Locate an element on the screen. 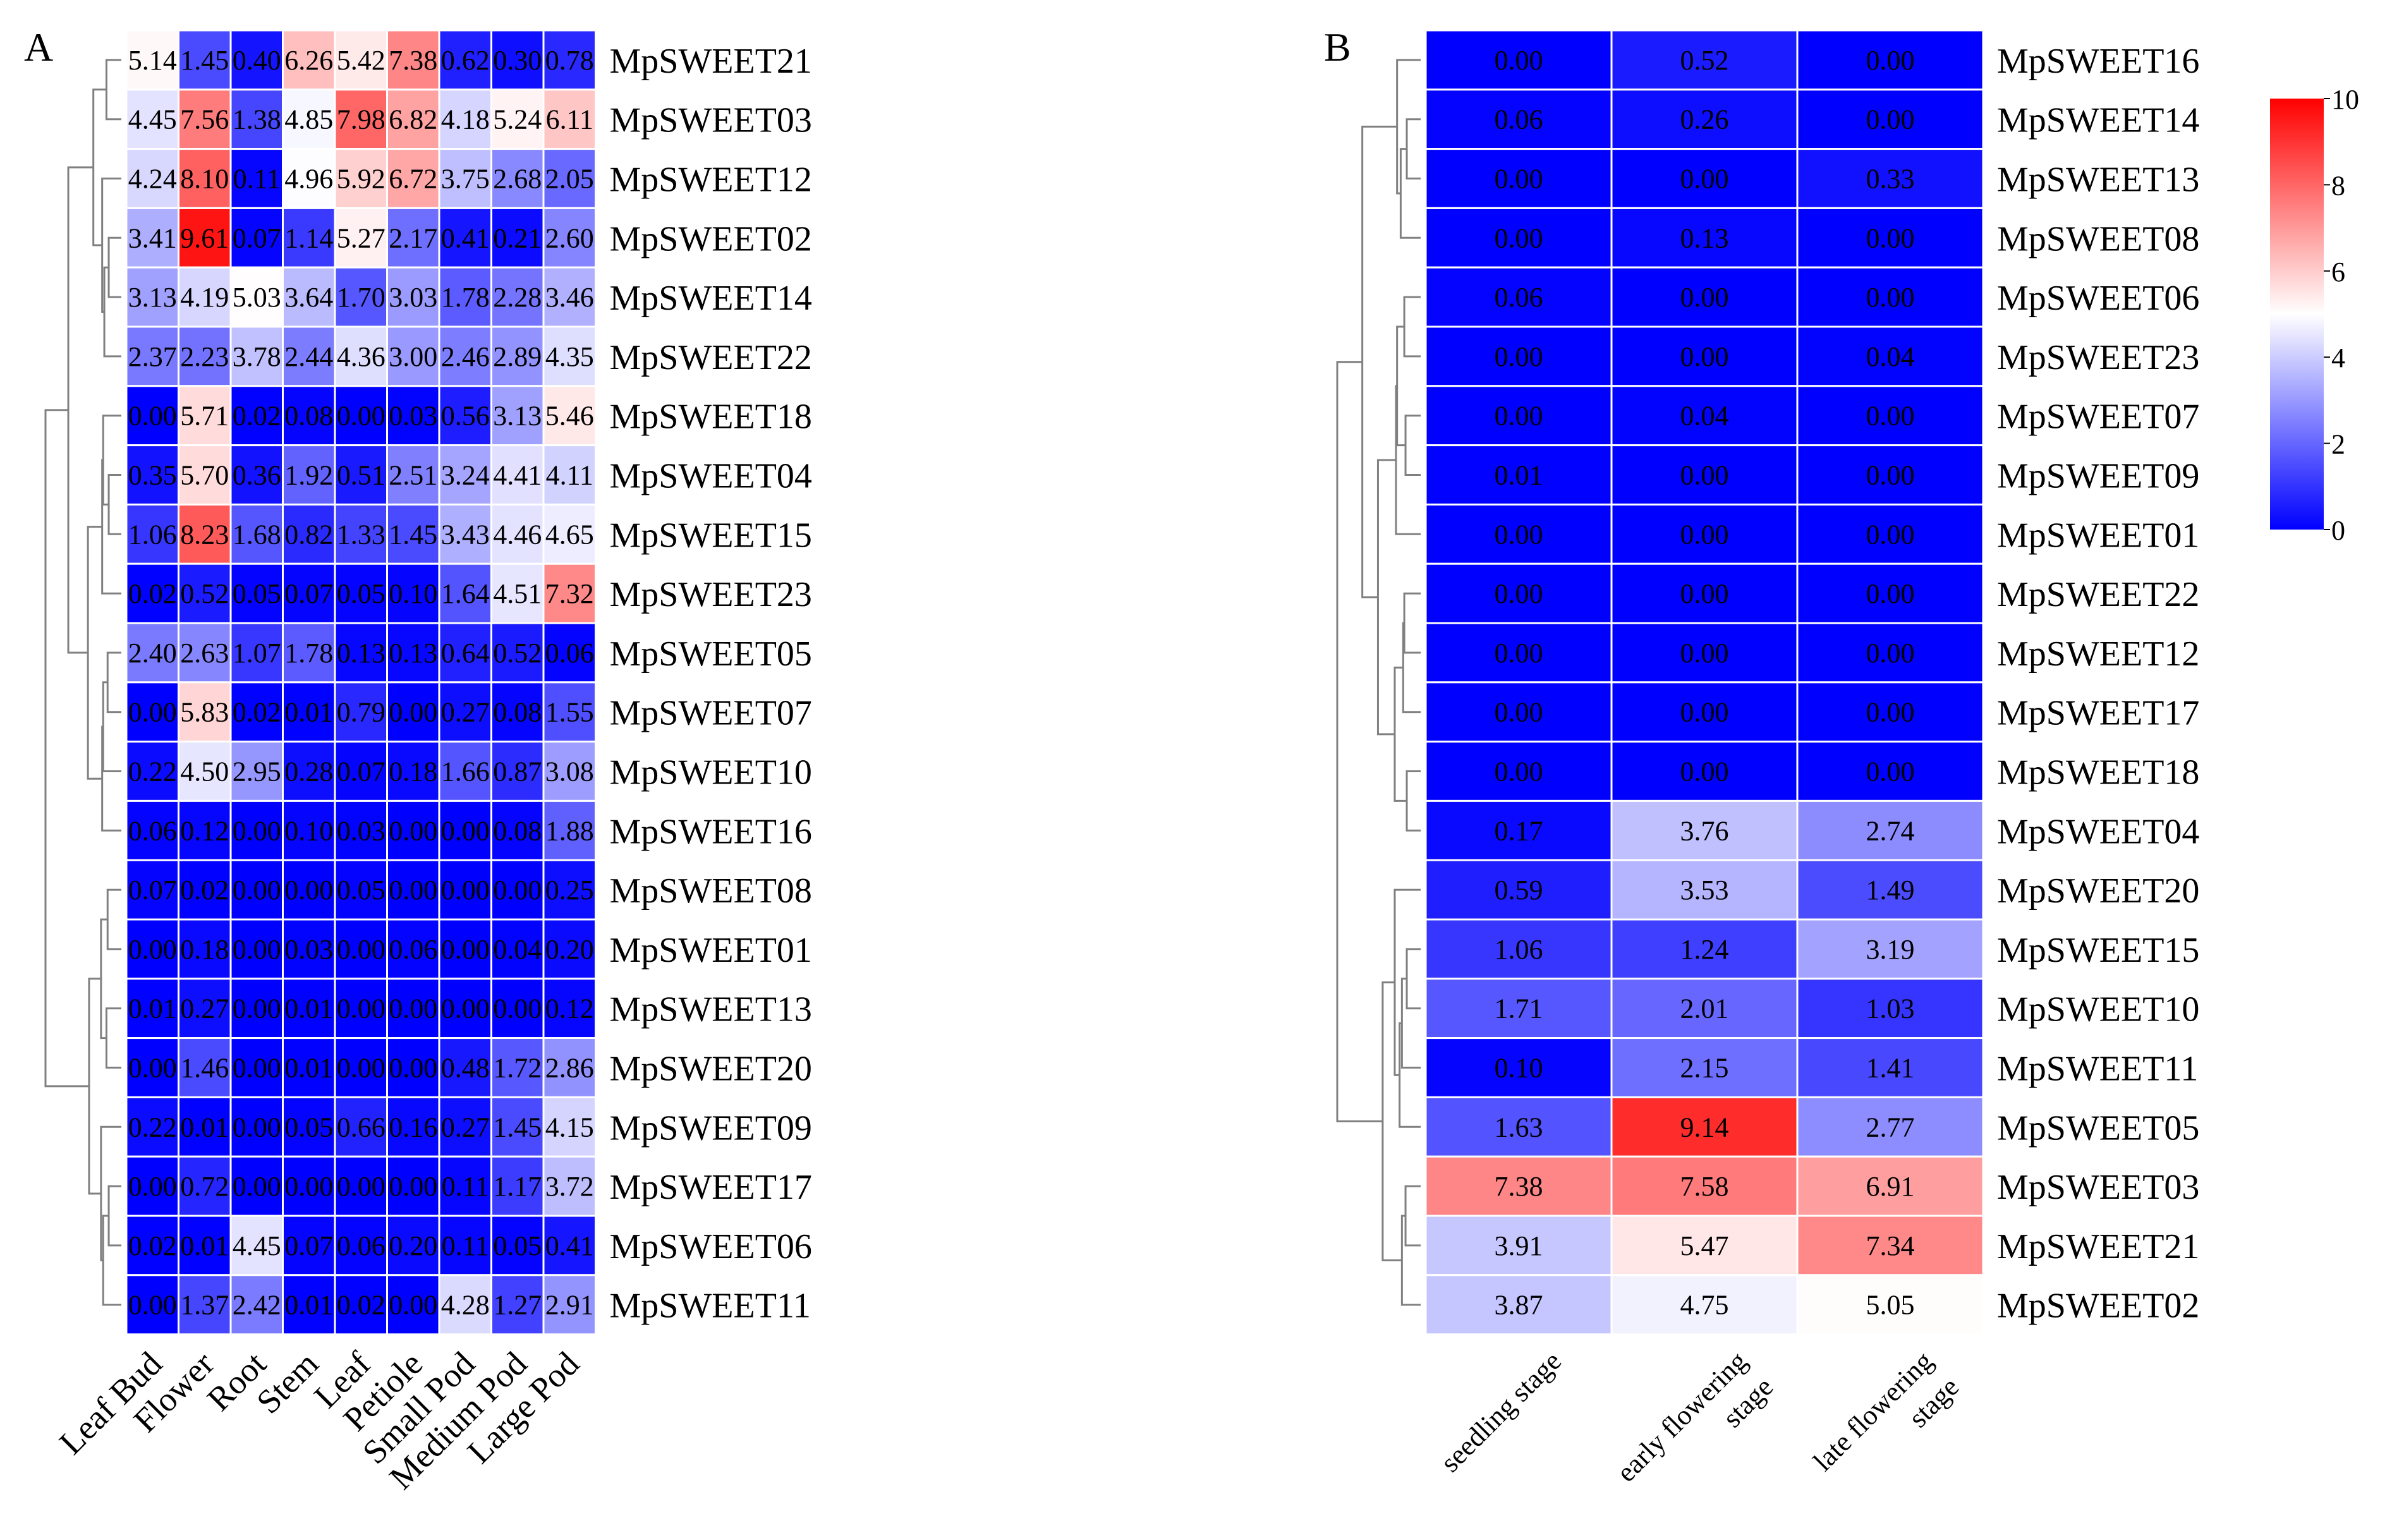 The width and height of the screenshot is (2392, 1540). cell-value: 2.01 is located at coordinates (1704, 1009).